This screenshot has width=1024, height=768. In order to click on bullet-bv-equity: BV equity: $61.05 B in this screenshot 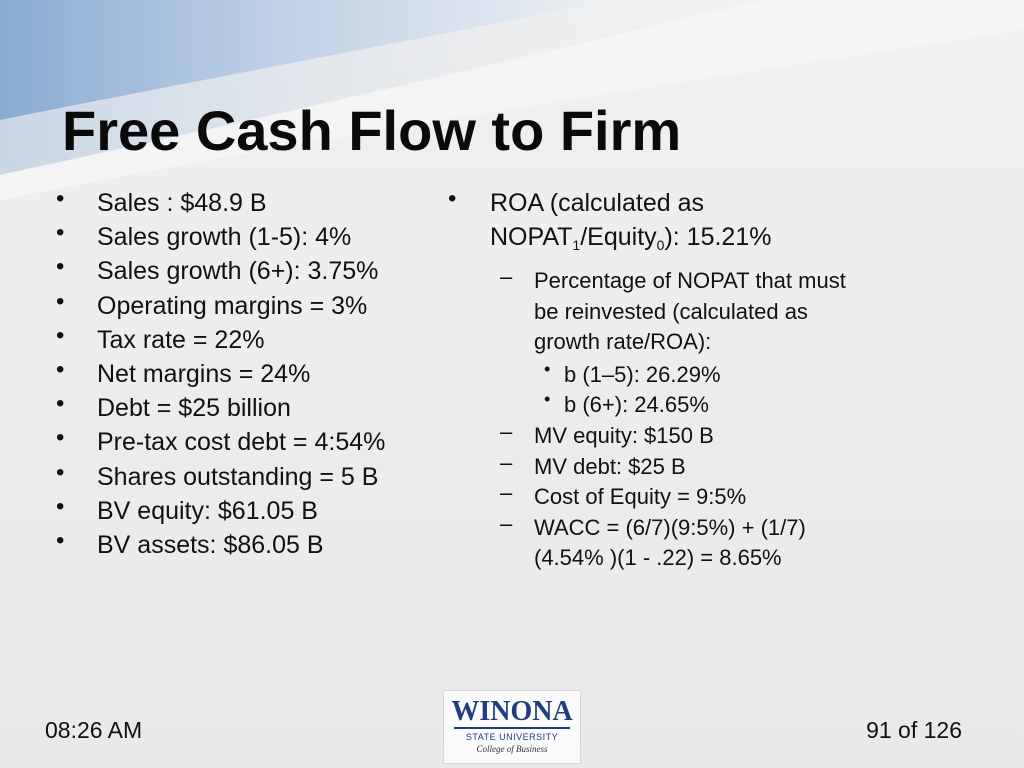, I will do `click(251, 509)`.